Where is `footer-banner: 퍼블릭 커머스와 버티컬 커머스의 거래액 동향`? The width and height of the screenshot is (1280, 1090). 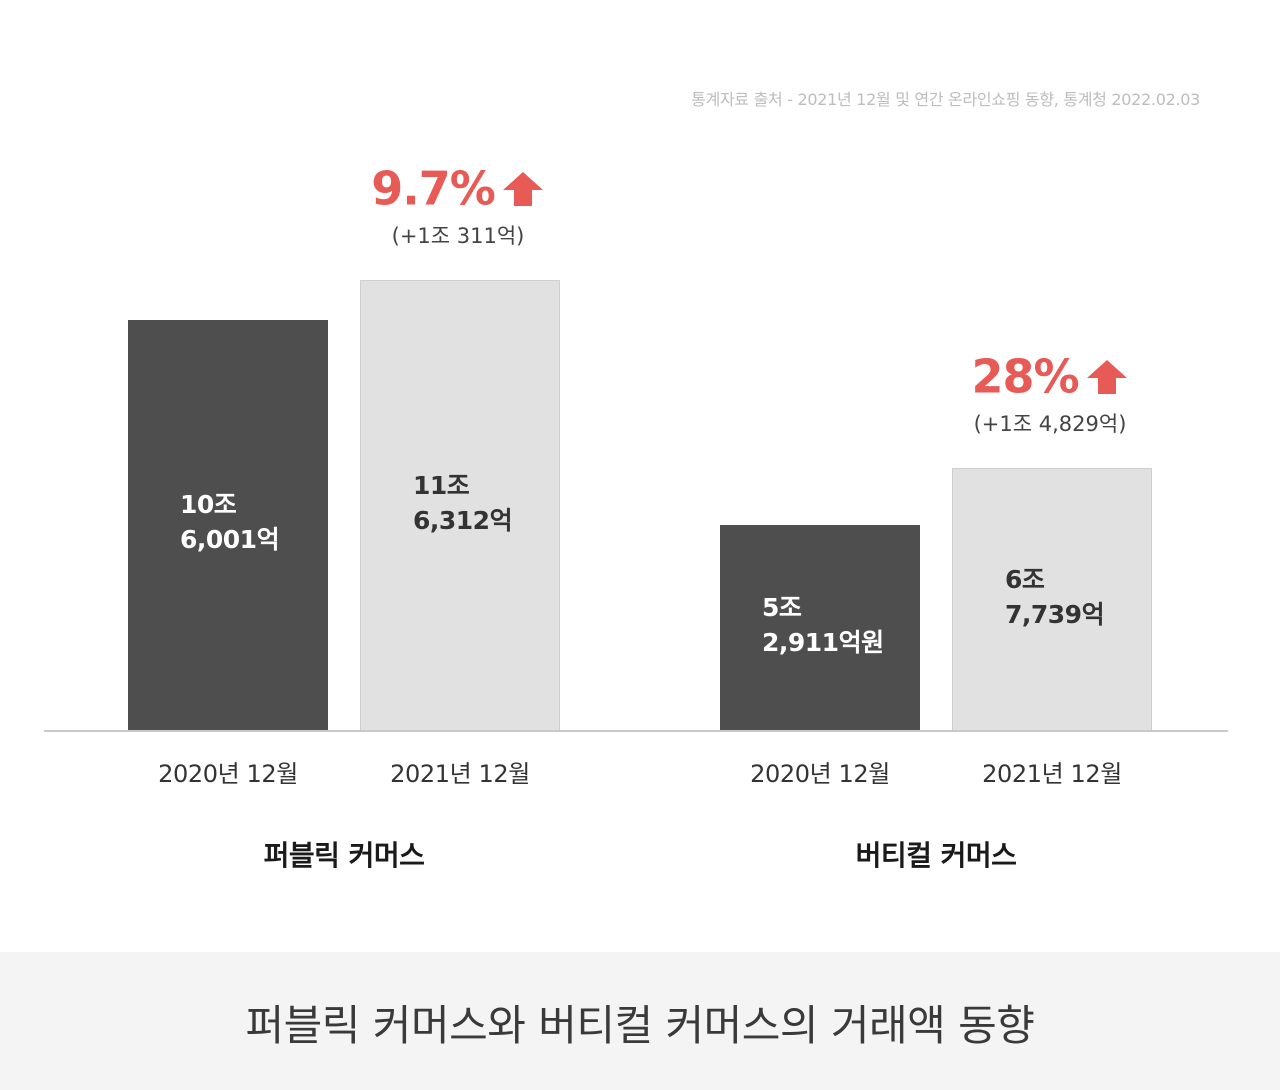 footer-banner: 퍼블릭 커머스와 버티컬 커머스의 거래액 동향 is located at coordinates (640, 1021).